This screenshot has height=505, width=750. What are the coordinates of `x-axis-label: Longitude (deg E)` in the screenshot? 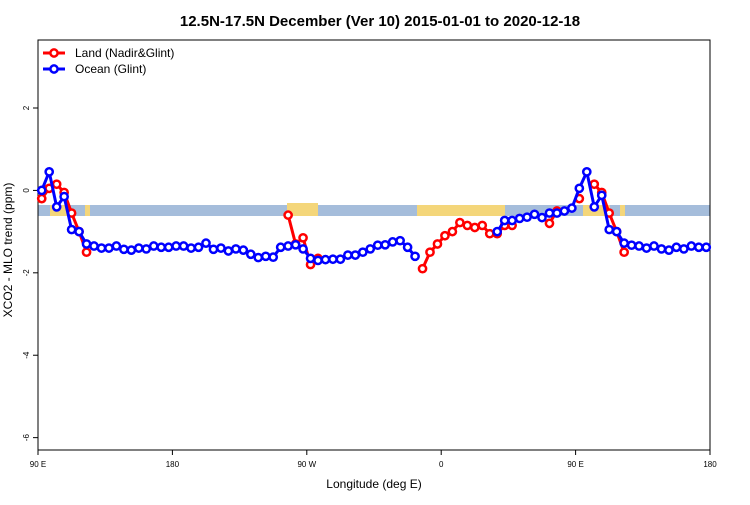 It's located at (373, 484).